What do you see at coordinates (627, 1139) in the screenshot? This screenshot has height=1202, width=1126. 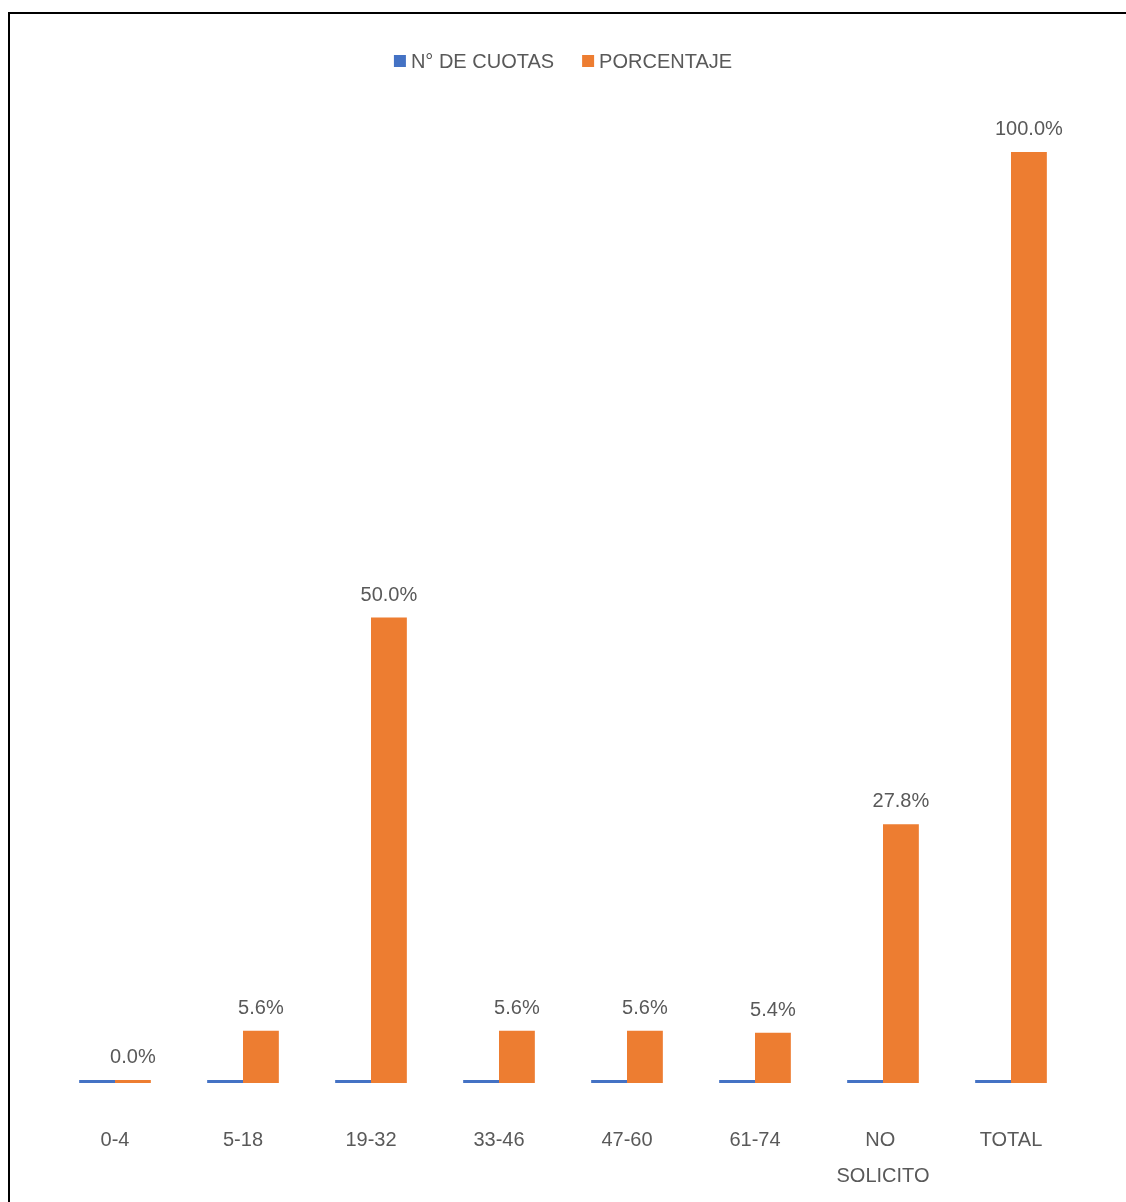 I see `x-tick-label: 47-60` at bounding box center [627, 1139].